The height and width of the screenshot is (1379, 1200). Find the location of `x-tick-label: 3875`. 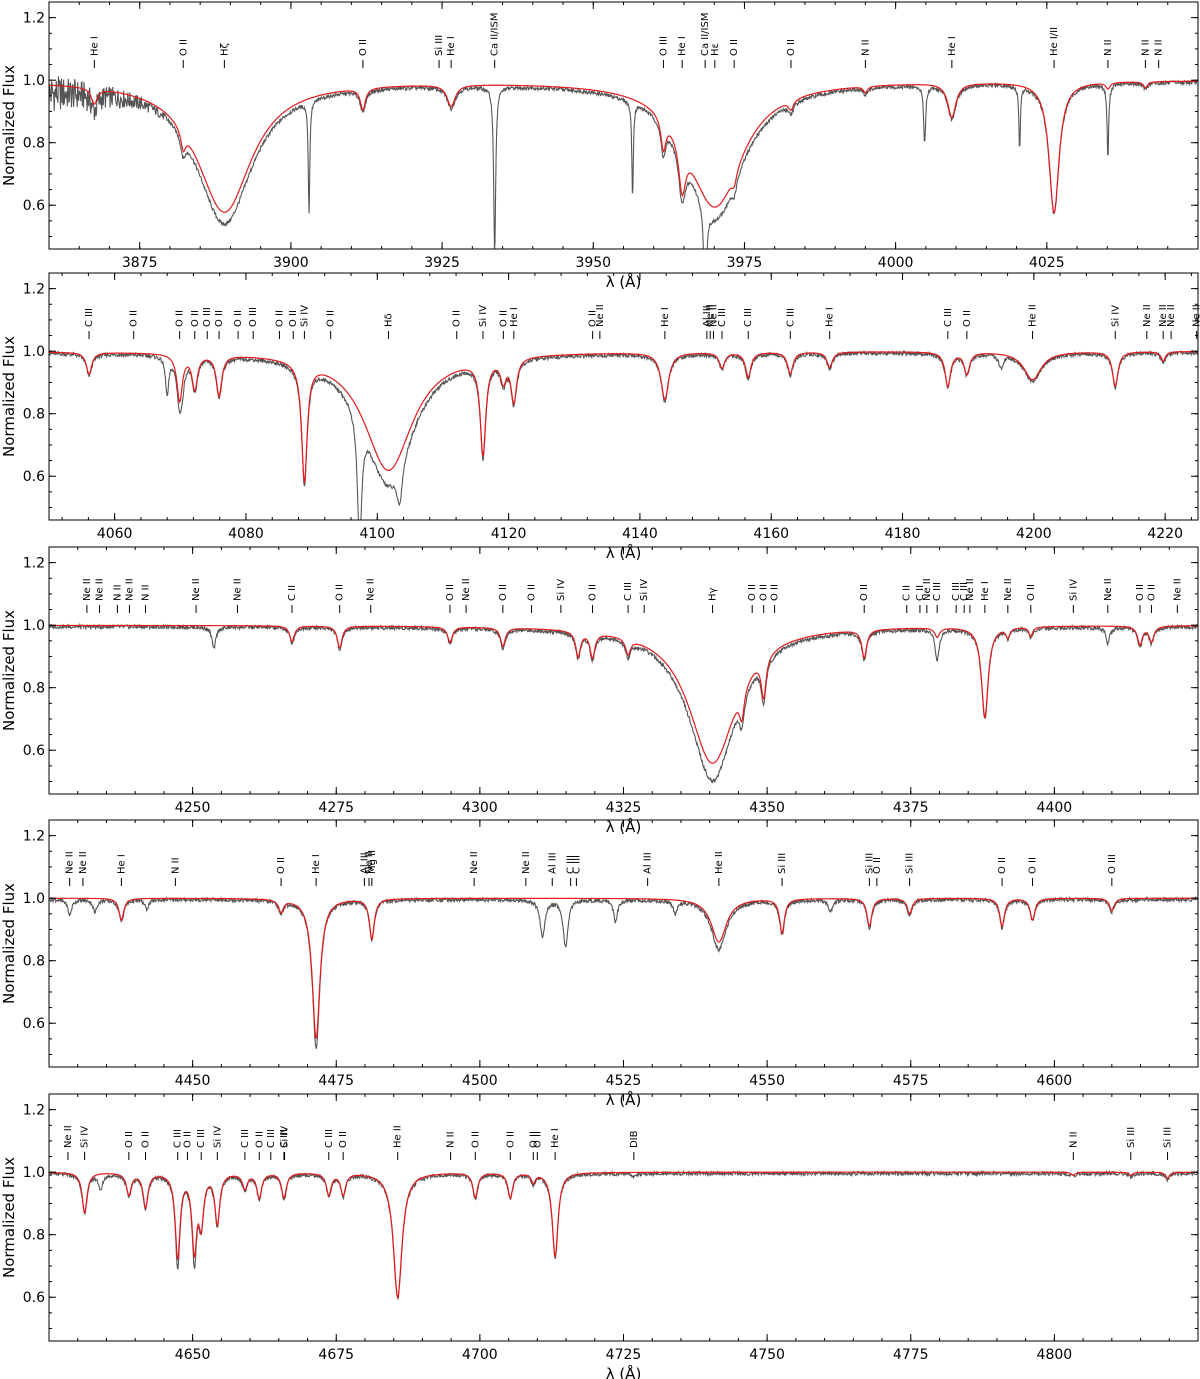

x-tick-label: 3875 is located at coordinates (140, 263).